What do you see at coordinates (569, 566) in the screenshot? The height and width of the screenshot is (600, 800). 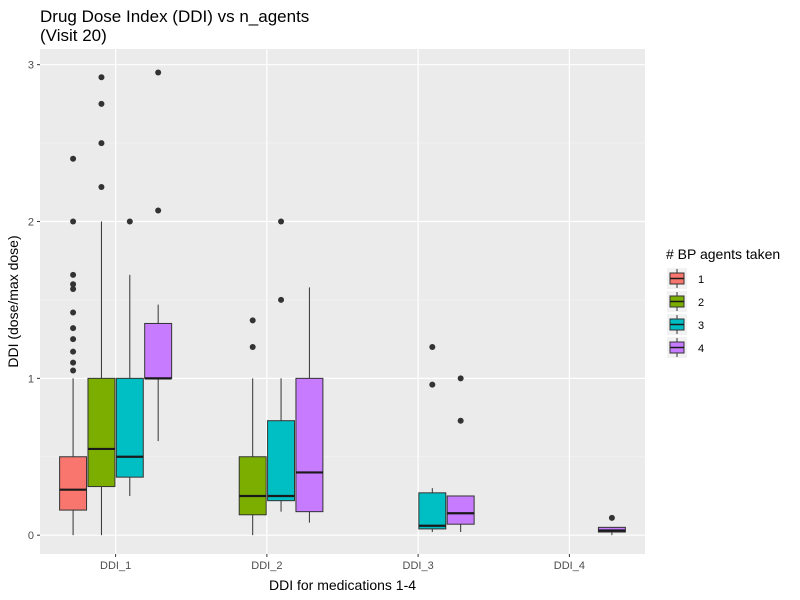 I see `x-tick-label: DDI_4` at bounding box center [569, 566].